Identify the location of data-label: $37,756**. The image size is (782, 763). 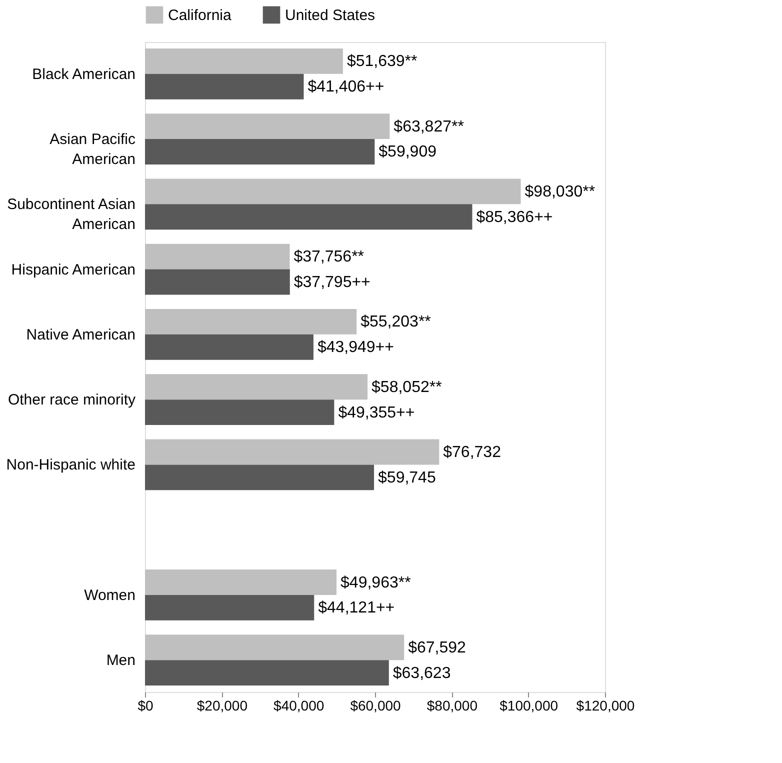
(329, 257).